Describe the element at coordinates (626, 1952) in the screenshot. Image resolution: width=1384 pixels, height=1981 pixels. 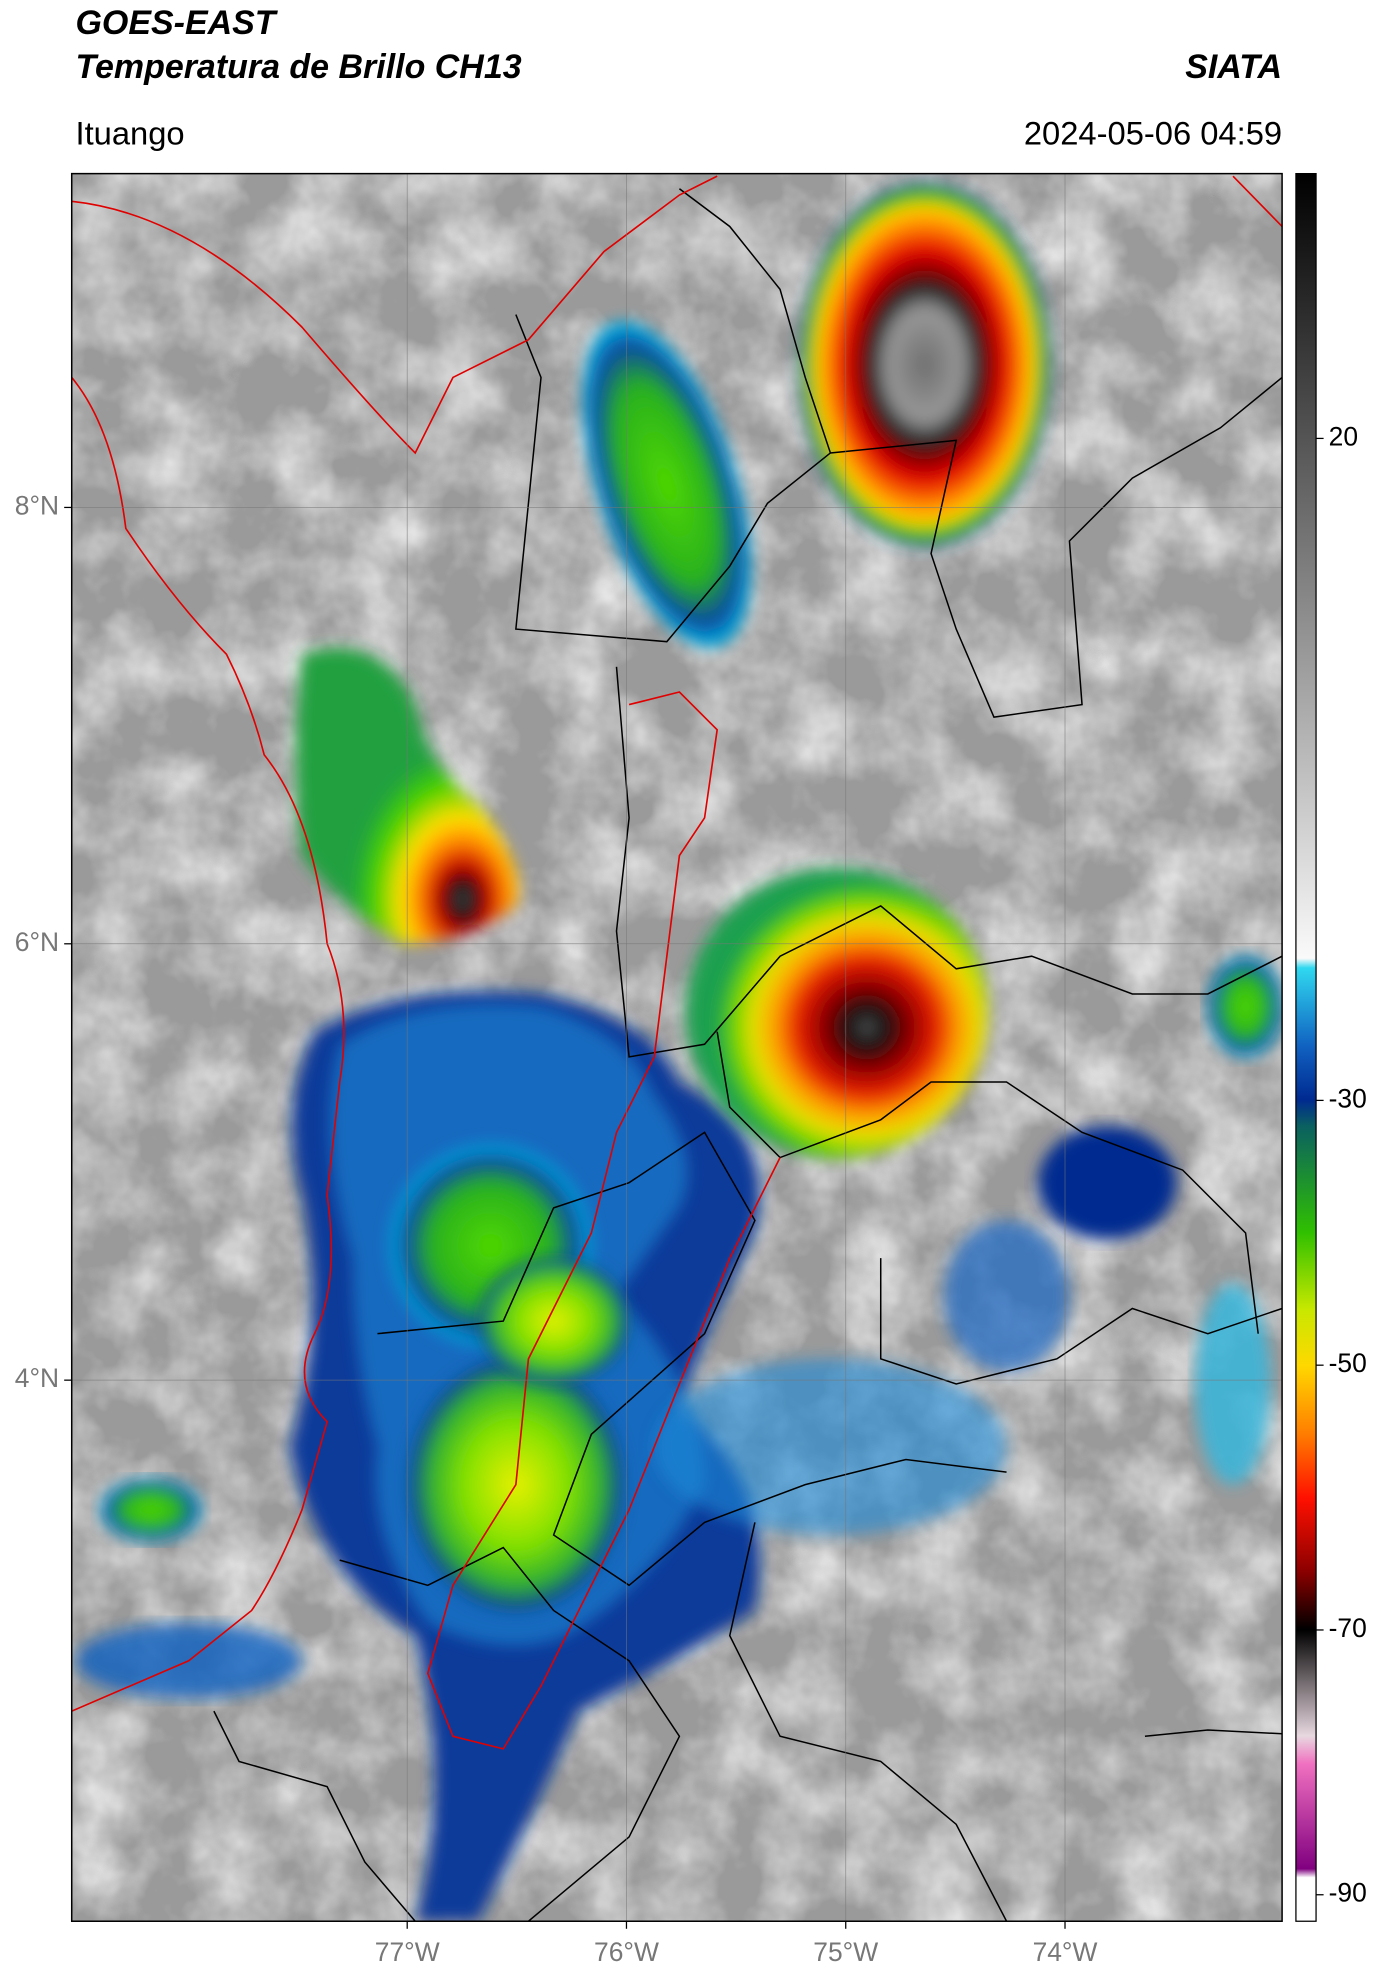
I see `lon-tick-label: 76°W` at that location.